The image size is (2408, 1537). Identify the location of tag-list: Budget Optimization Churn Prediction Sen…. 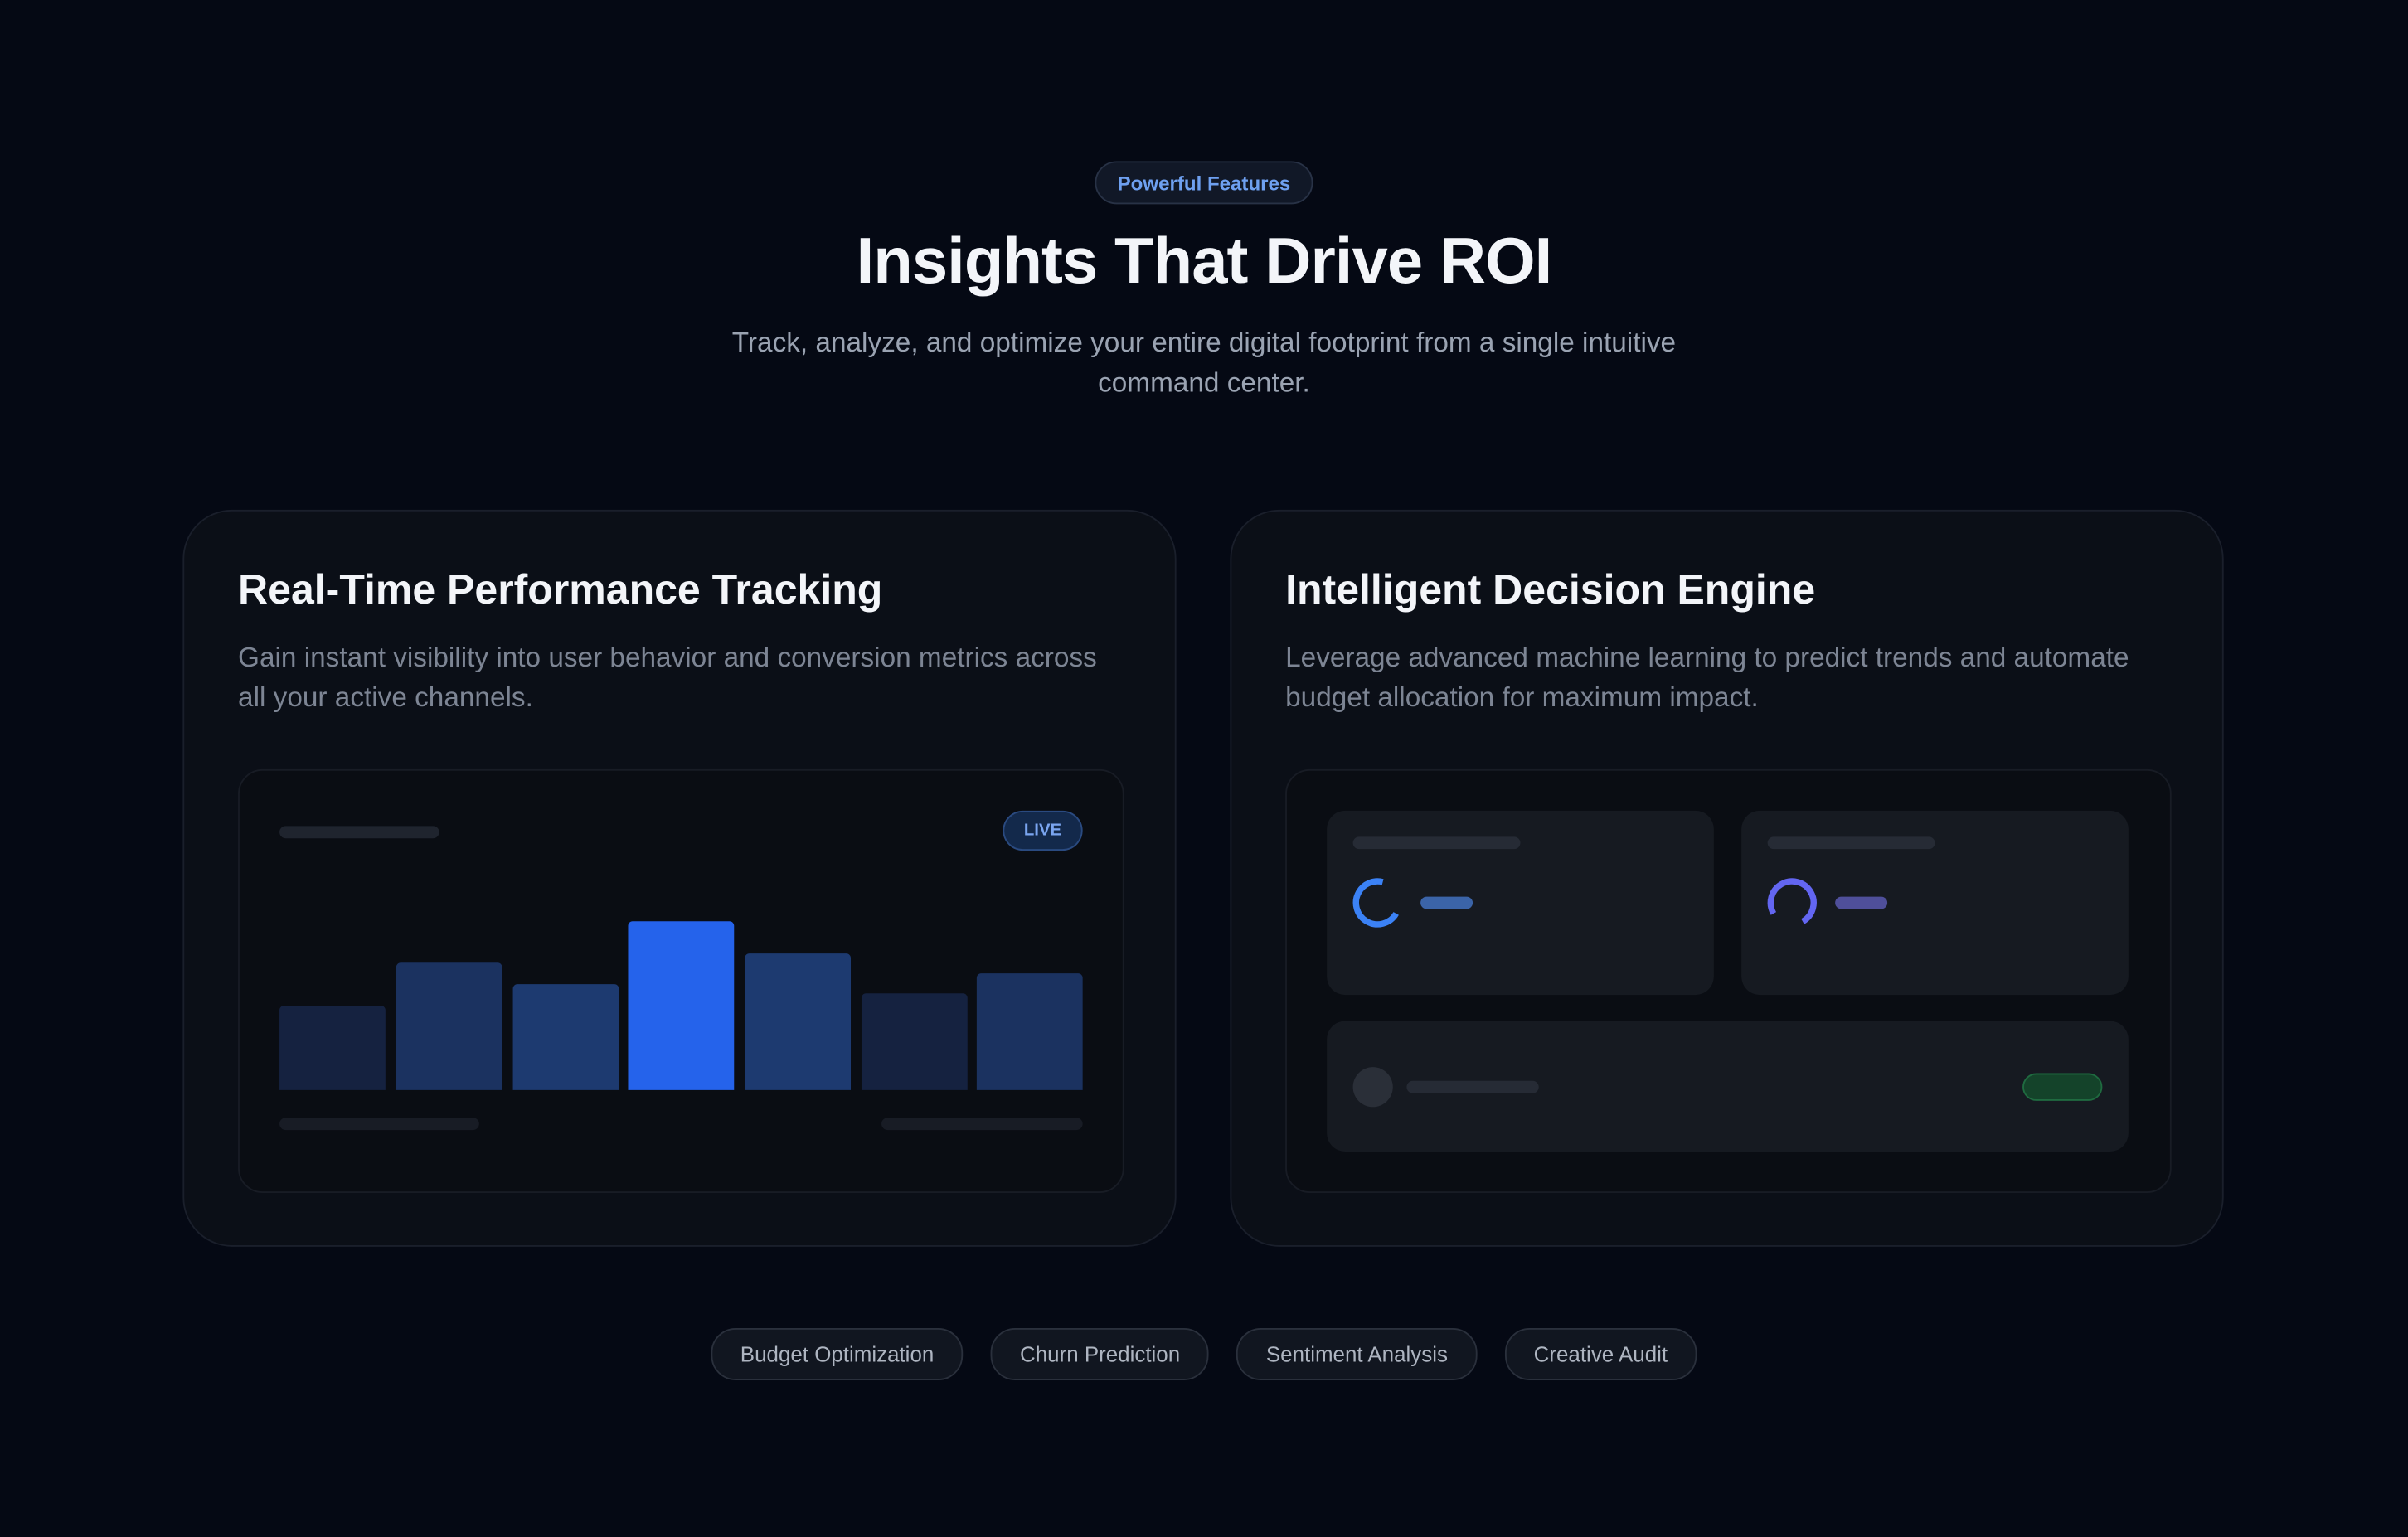
(1204, 1353).